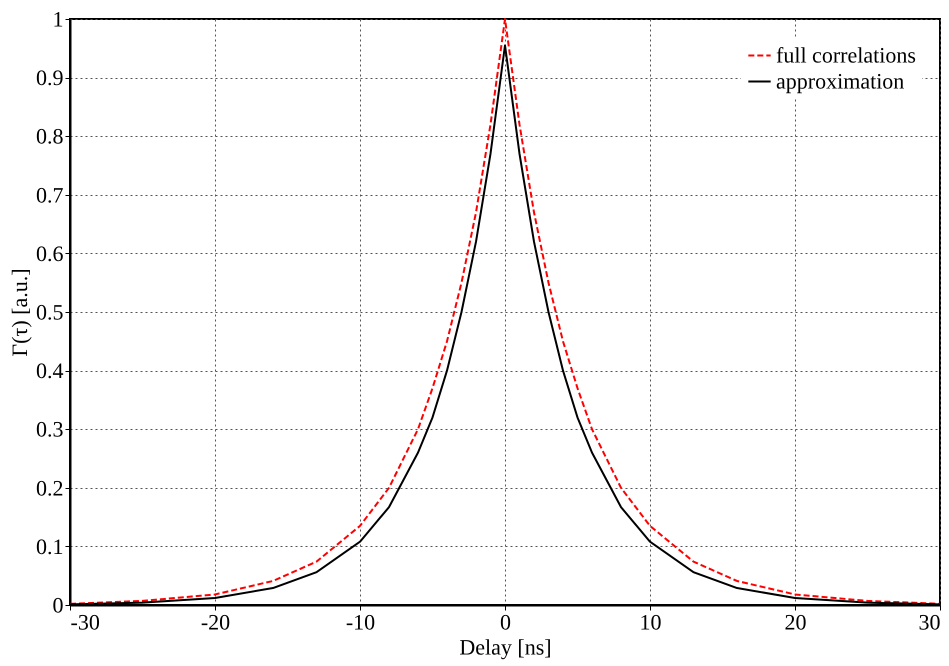 This screenshot has width=949, height=666. I want to click on x-tick-label: -30, so click(85, 622).